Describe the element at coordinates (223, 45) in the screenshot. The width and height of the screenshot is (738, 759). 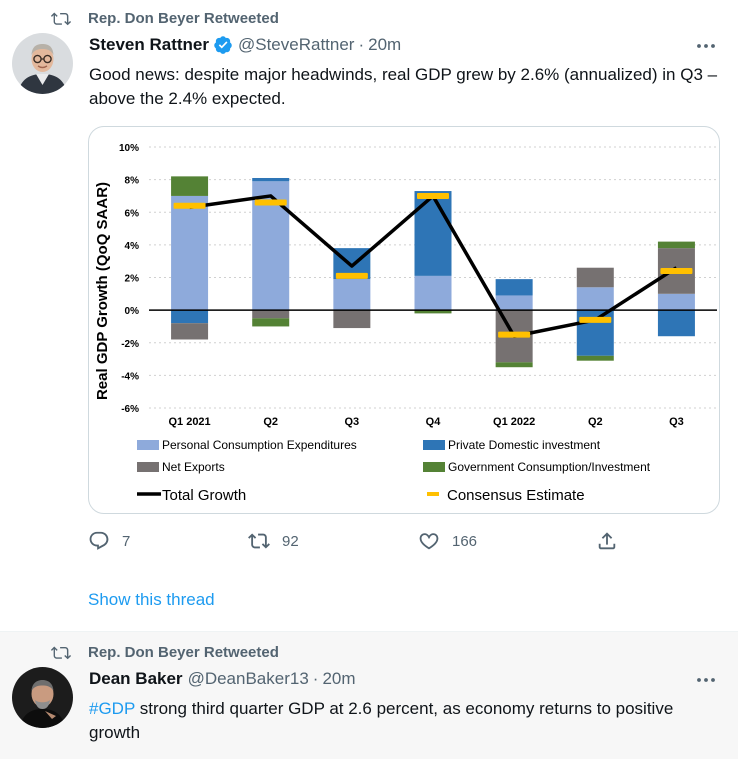
I see `verified-badge-icon` at that location.